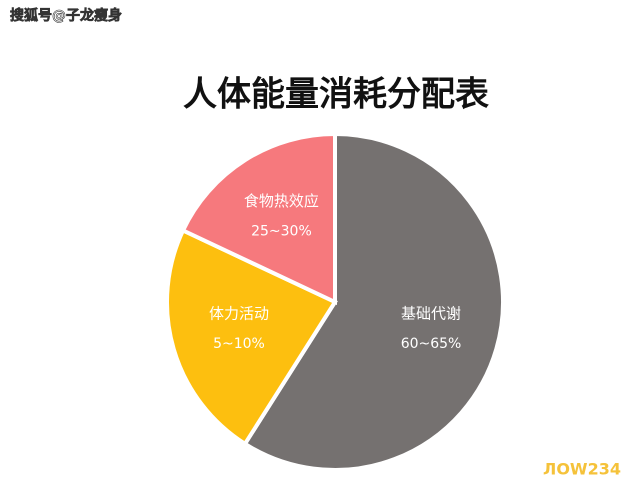 The width and height of the screenshot is (640, 489). Describe the element at coordinates (281, 232) in the screenshot. I see `slice-value-label: 25~30%` at that location.